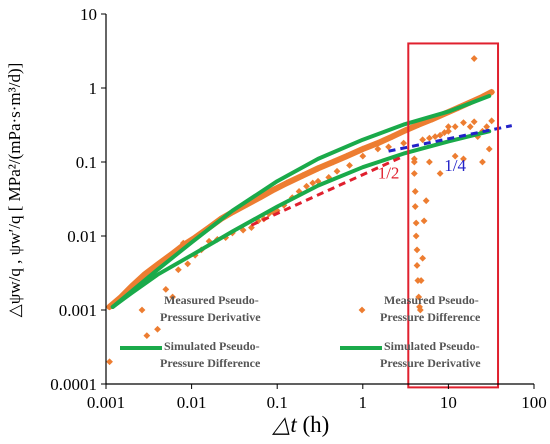  What do you see at coordinates (106, 402) in the screenshot?
I see `x-tick-label: 0.001` at bounding box center [106, 402].